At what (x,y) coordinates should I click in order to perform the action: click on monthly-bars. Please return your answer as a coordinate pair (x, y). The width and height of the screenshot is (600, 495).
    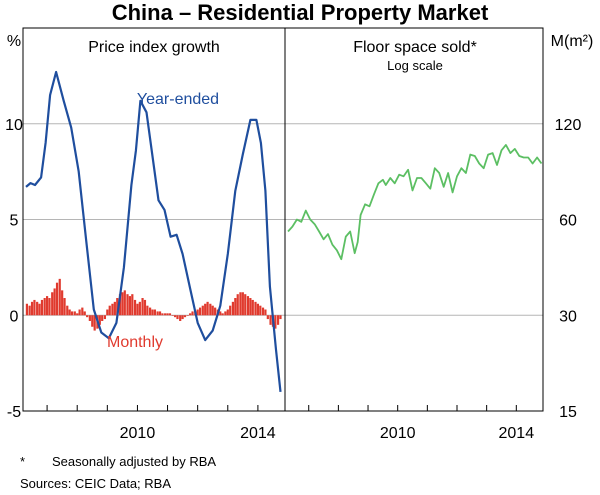
    Looking at the image, I should click on (153, 304).